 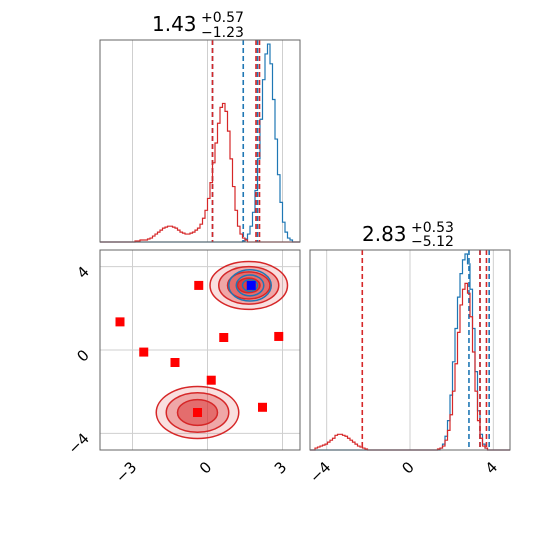 I want to click on top-histogram-title: 1.43 +0.57 −1.23, so click(x=198, y=25).